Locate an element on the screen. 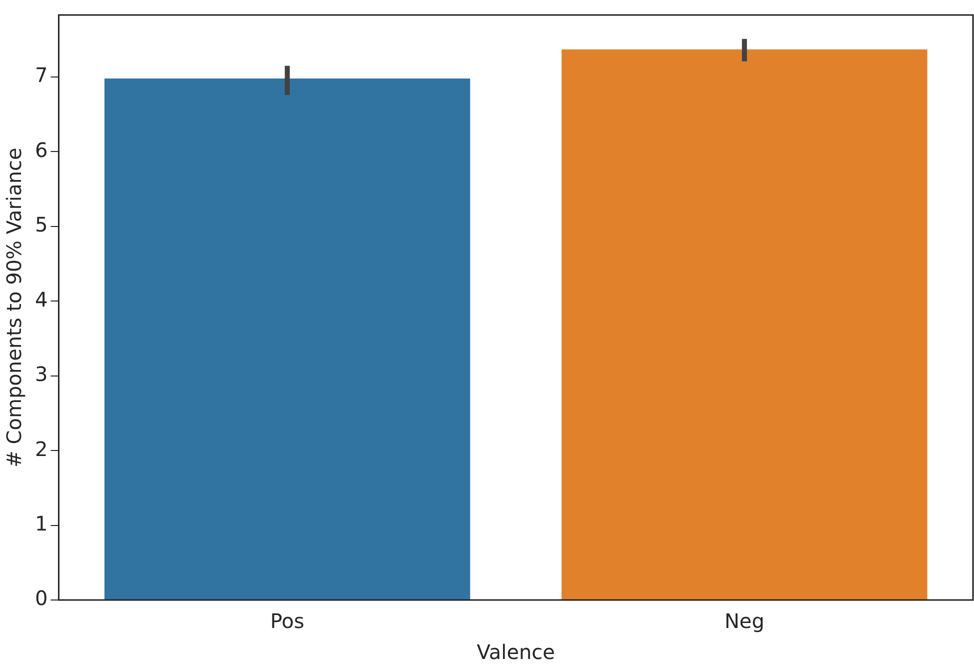 The image size is (974, 670). x-axis-title: Valence is located at coordinates (515, 652).